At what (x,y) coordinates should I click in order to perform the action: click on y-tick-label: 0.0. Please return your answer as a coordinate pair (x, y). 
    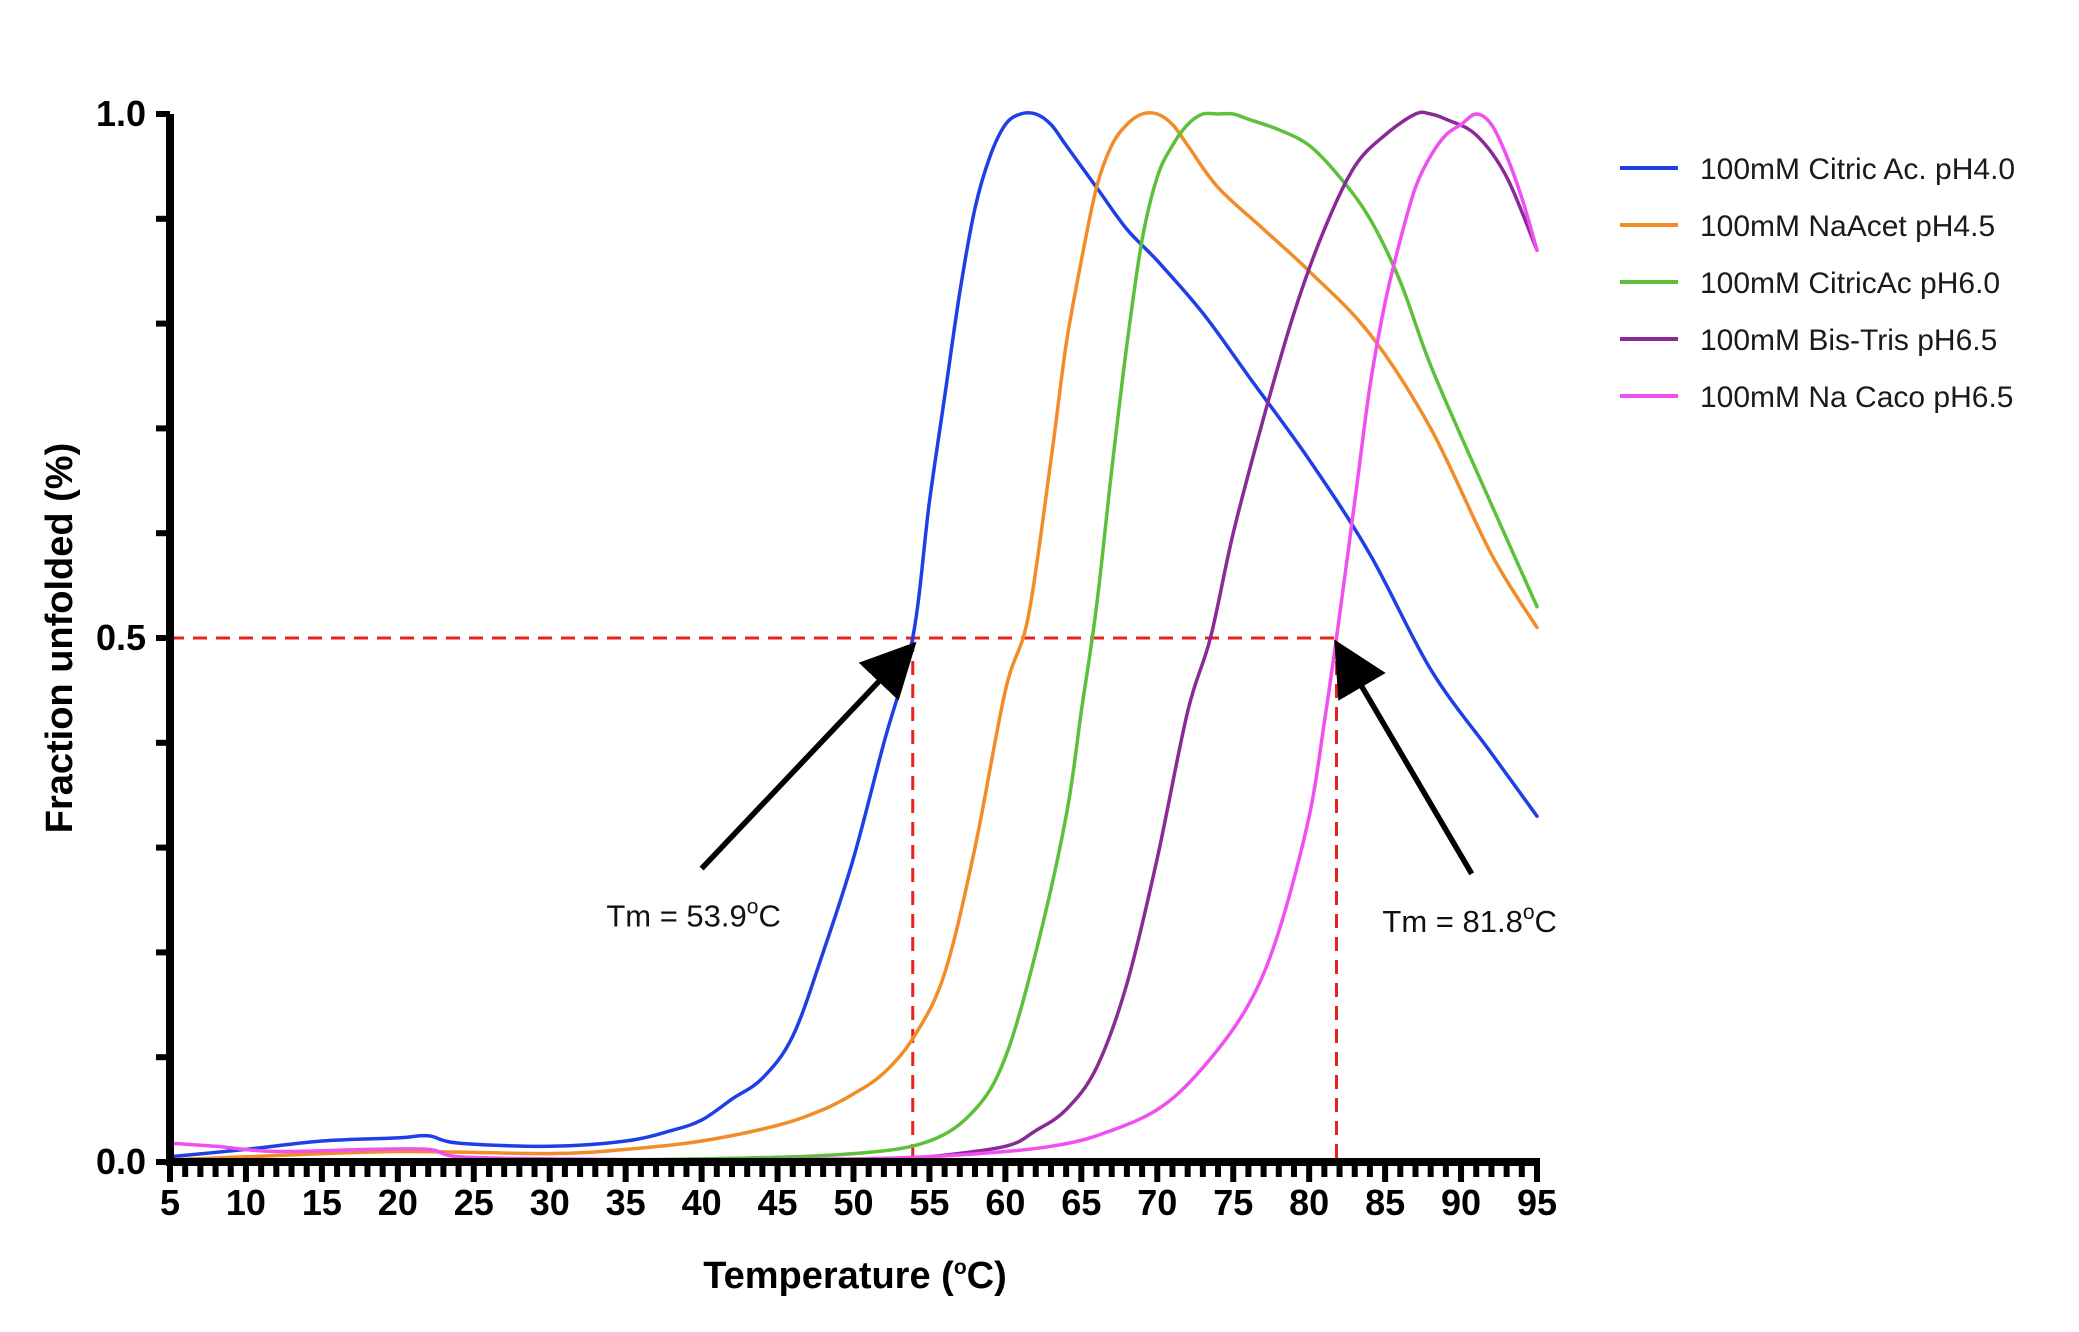
    Looking at the image, I should click on (121, 1161).